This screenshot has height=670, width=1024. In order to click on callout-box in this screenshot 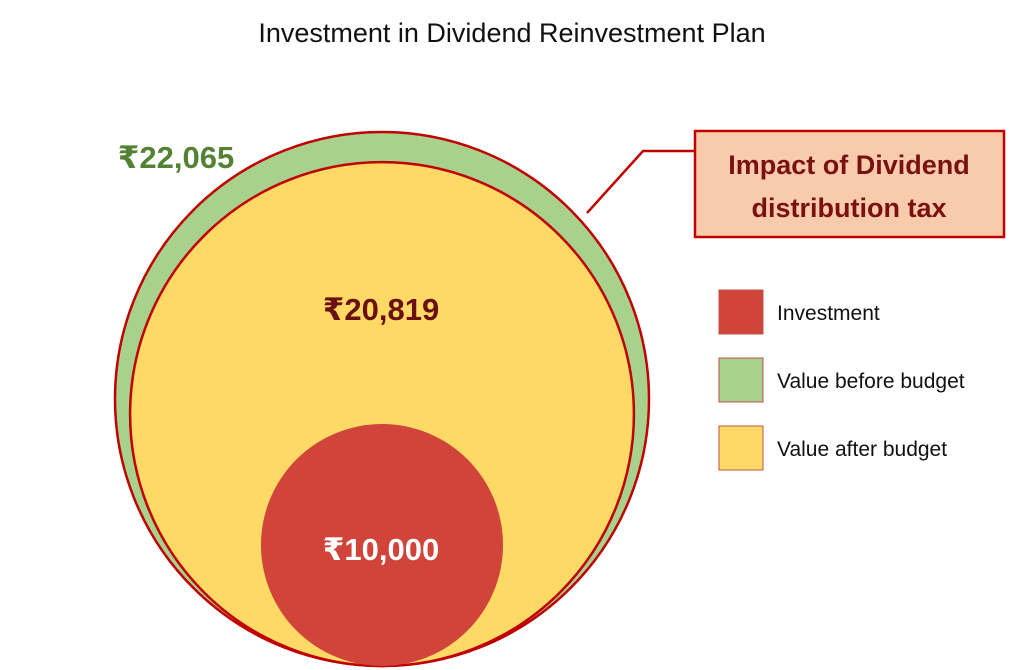, I will do `click(849, 184)`.